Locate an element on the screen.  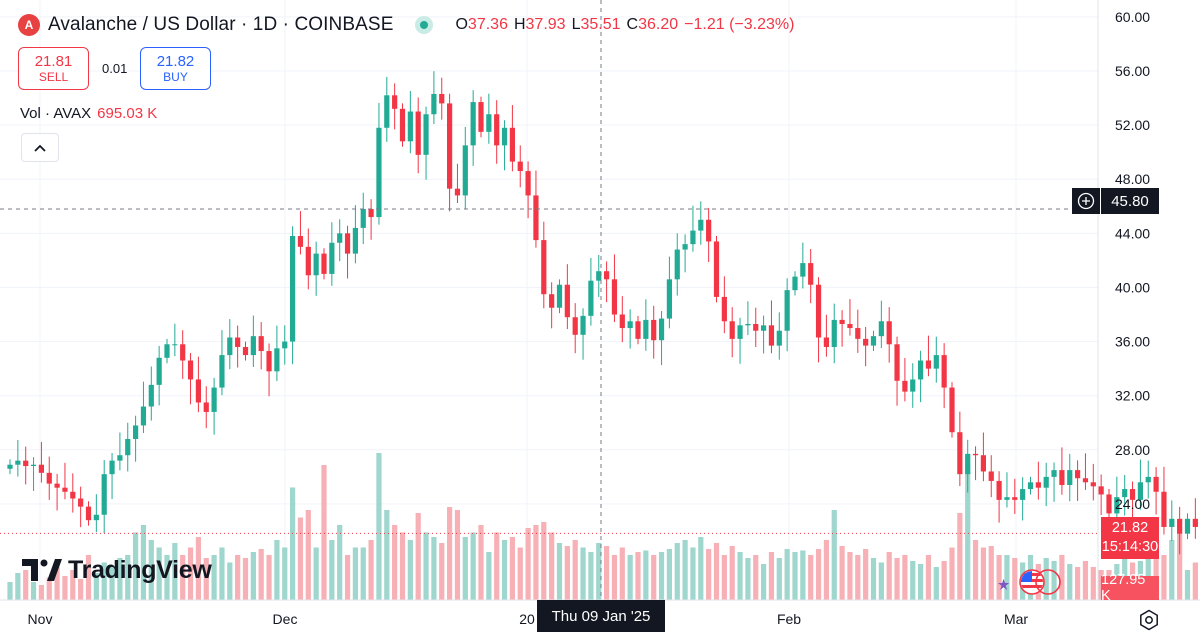
y-tick-label: 36.00 is located at coordinates (1132, 342).